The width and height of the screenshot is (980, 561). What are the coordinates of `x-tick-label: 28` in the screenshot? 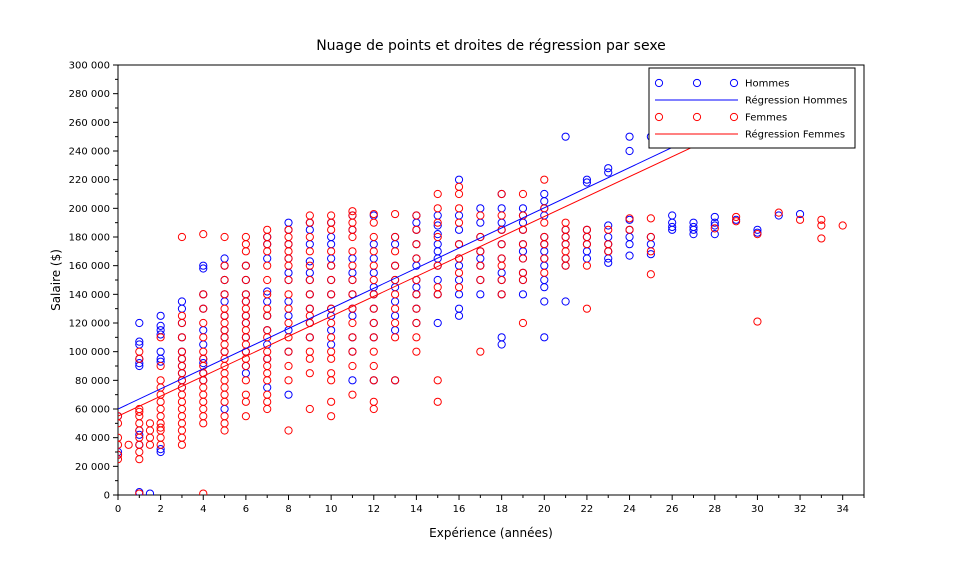 It's located at (714, 509).